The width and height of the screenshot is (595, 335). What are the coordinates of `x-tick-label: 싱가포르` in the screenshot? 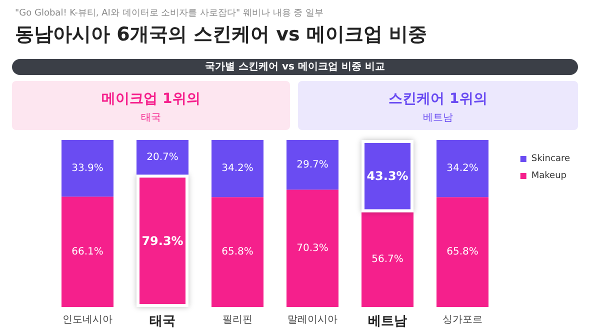 It's located at (462, 320).